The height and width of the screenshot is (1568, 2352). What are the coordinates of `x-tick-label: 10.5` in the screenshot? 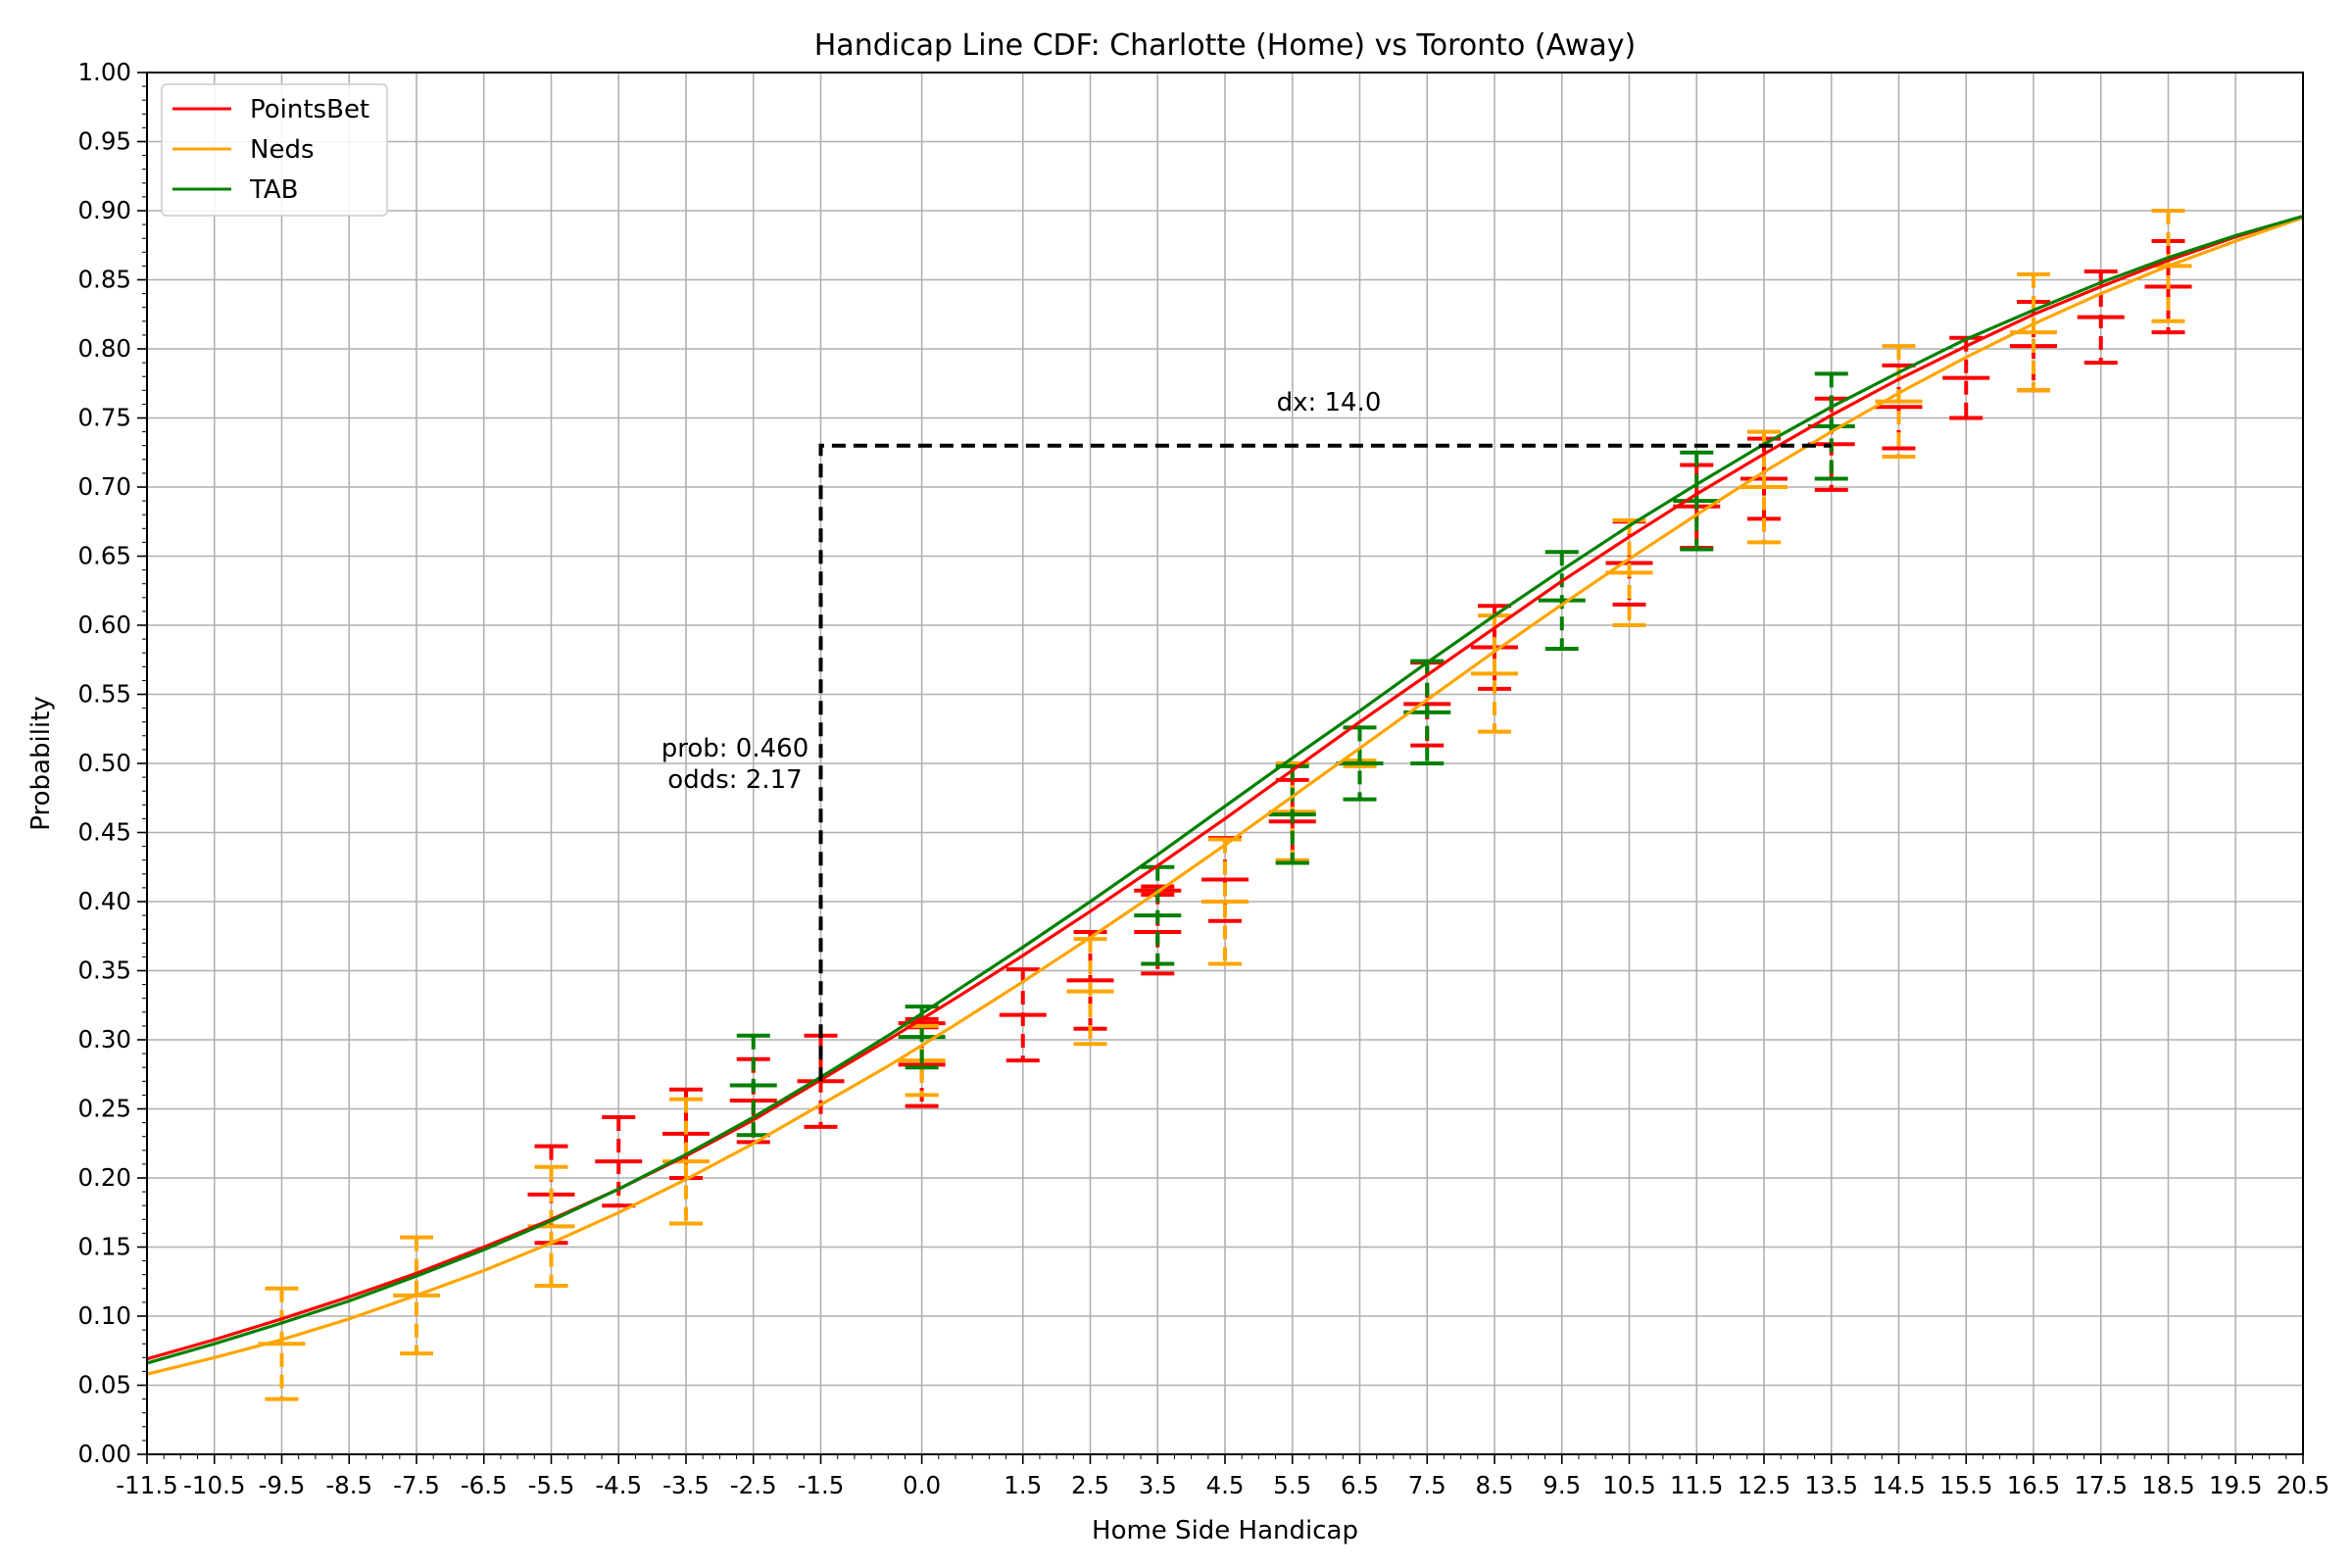 It's located at (1629, 1485).